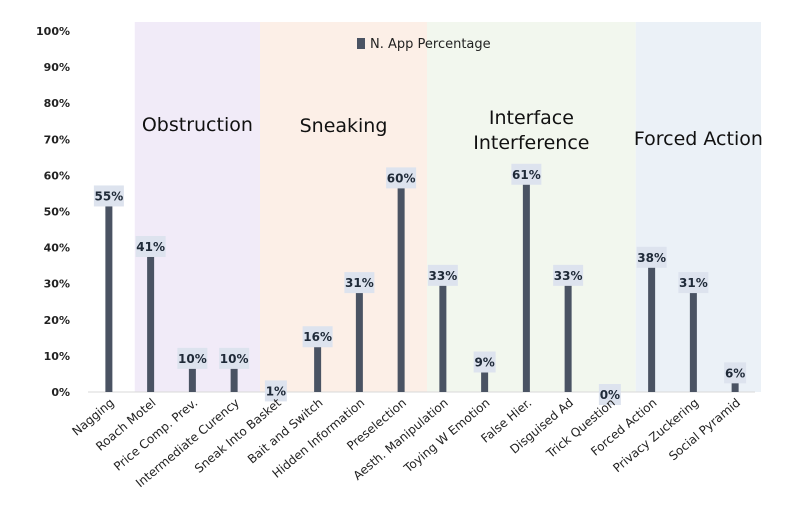  Describe the element at coordinates (698, 139) in the screenshot. I see `group-label: Forced Action` at that location.